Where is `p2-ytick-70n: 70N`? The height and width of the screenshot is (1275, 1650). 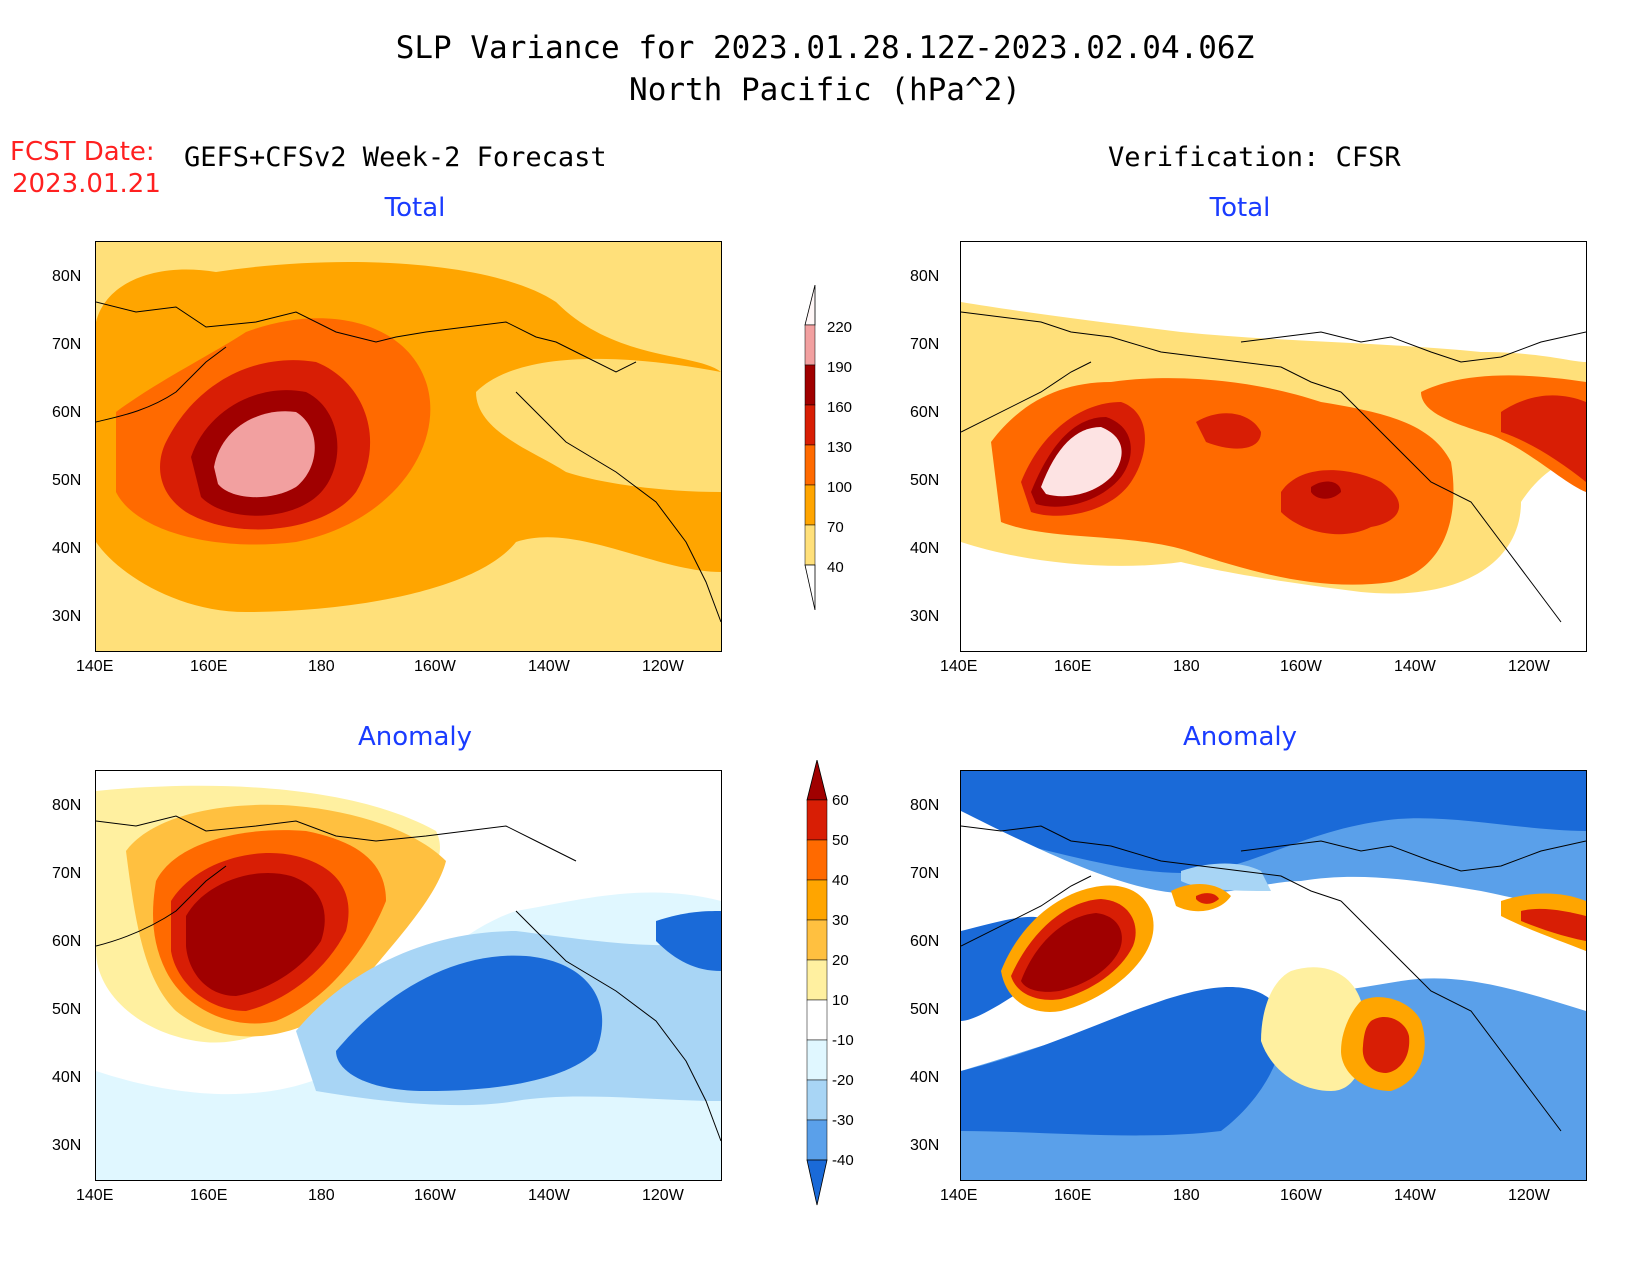
p2-ytick-70n: 70N is located at coordinates (925, 344).